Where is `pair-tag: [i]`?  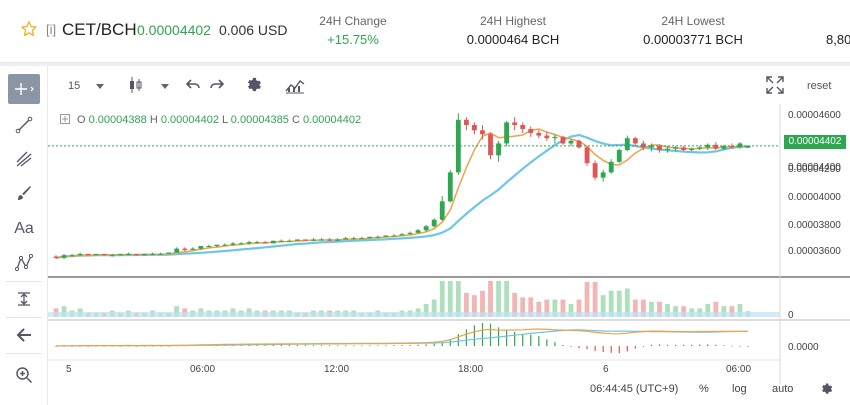
pair-tag: [i] is located at coordinates (51, 29).